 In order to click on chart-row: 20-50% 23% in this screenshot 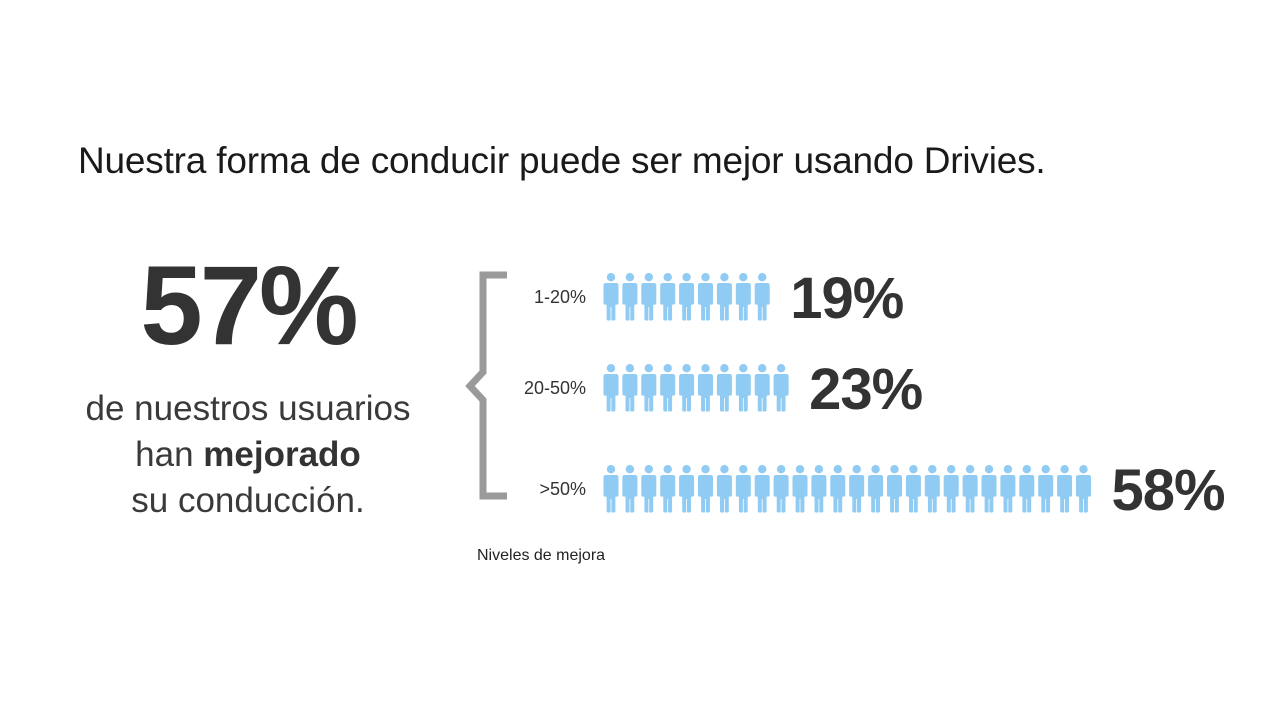, I will do `click(724, 389)`.